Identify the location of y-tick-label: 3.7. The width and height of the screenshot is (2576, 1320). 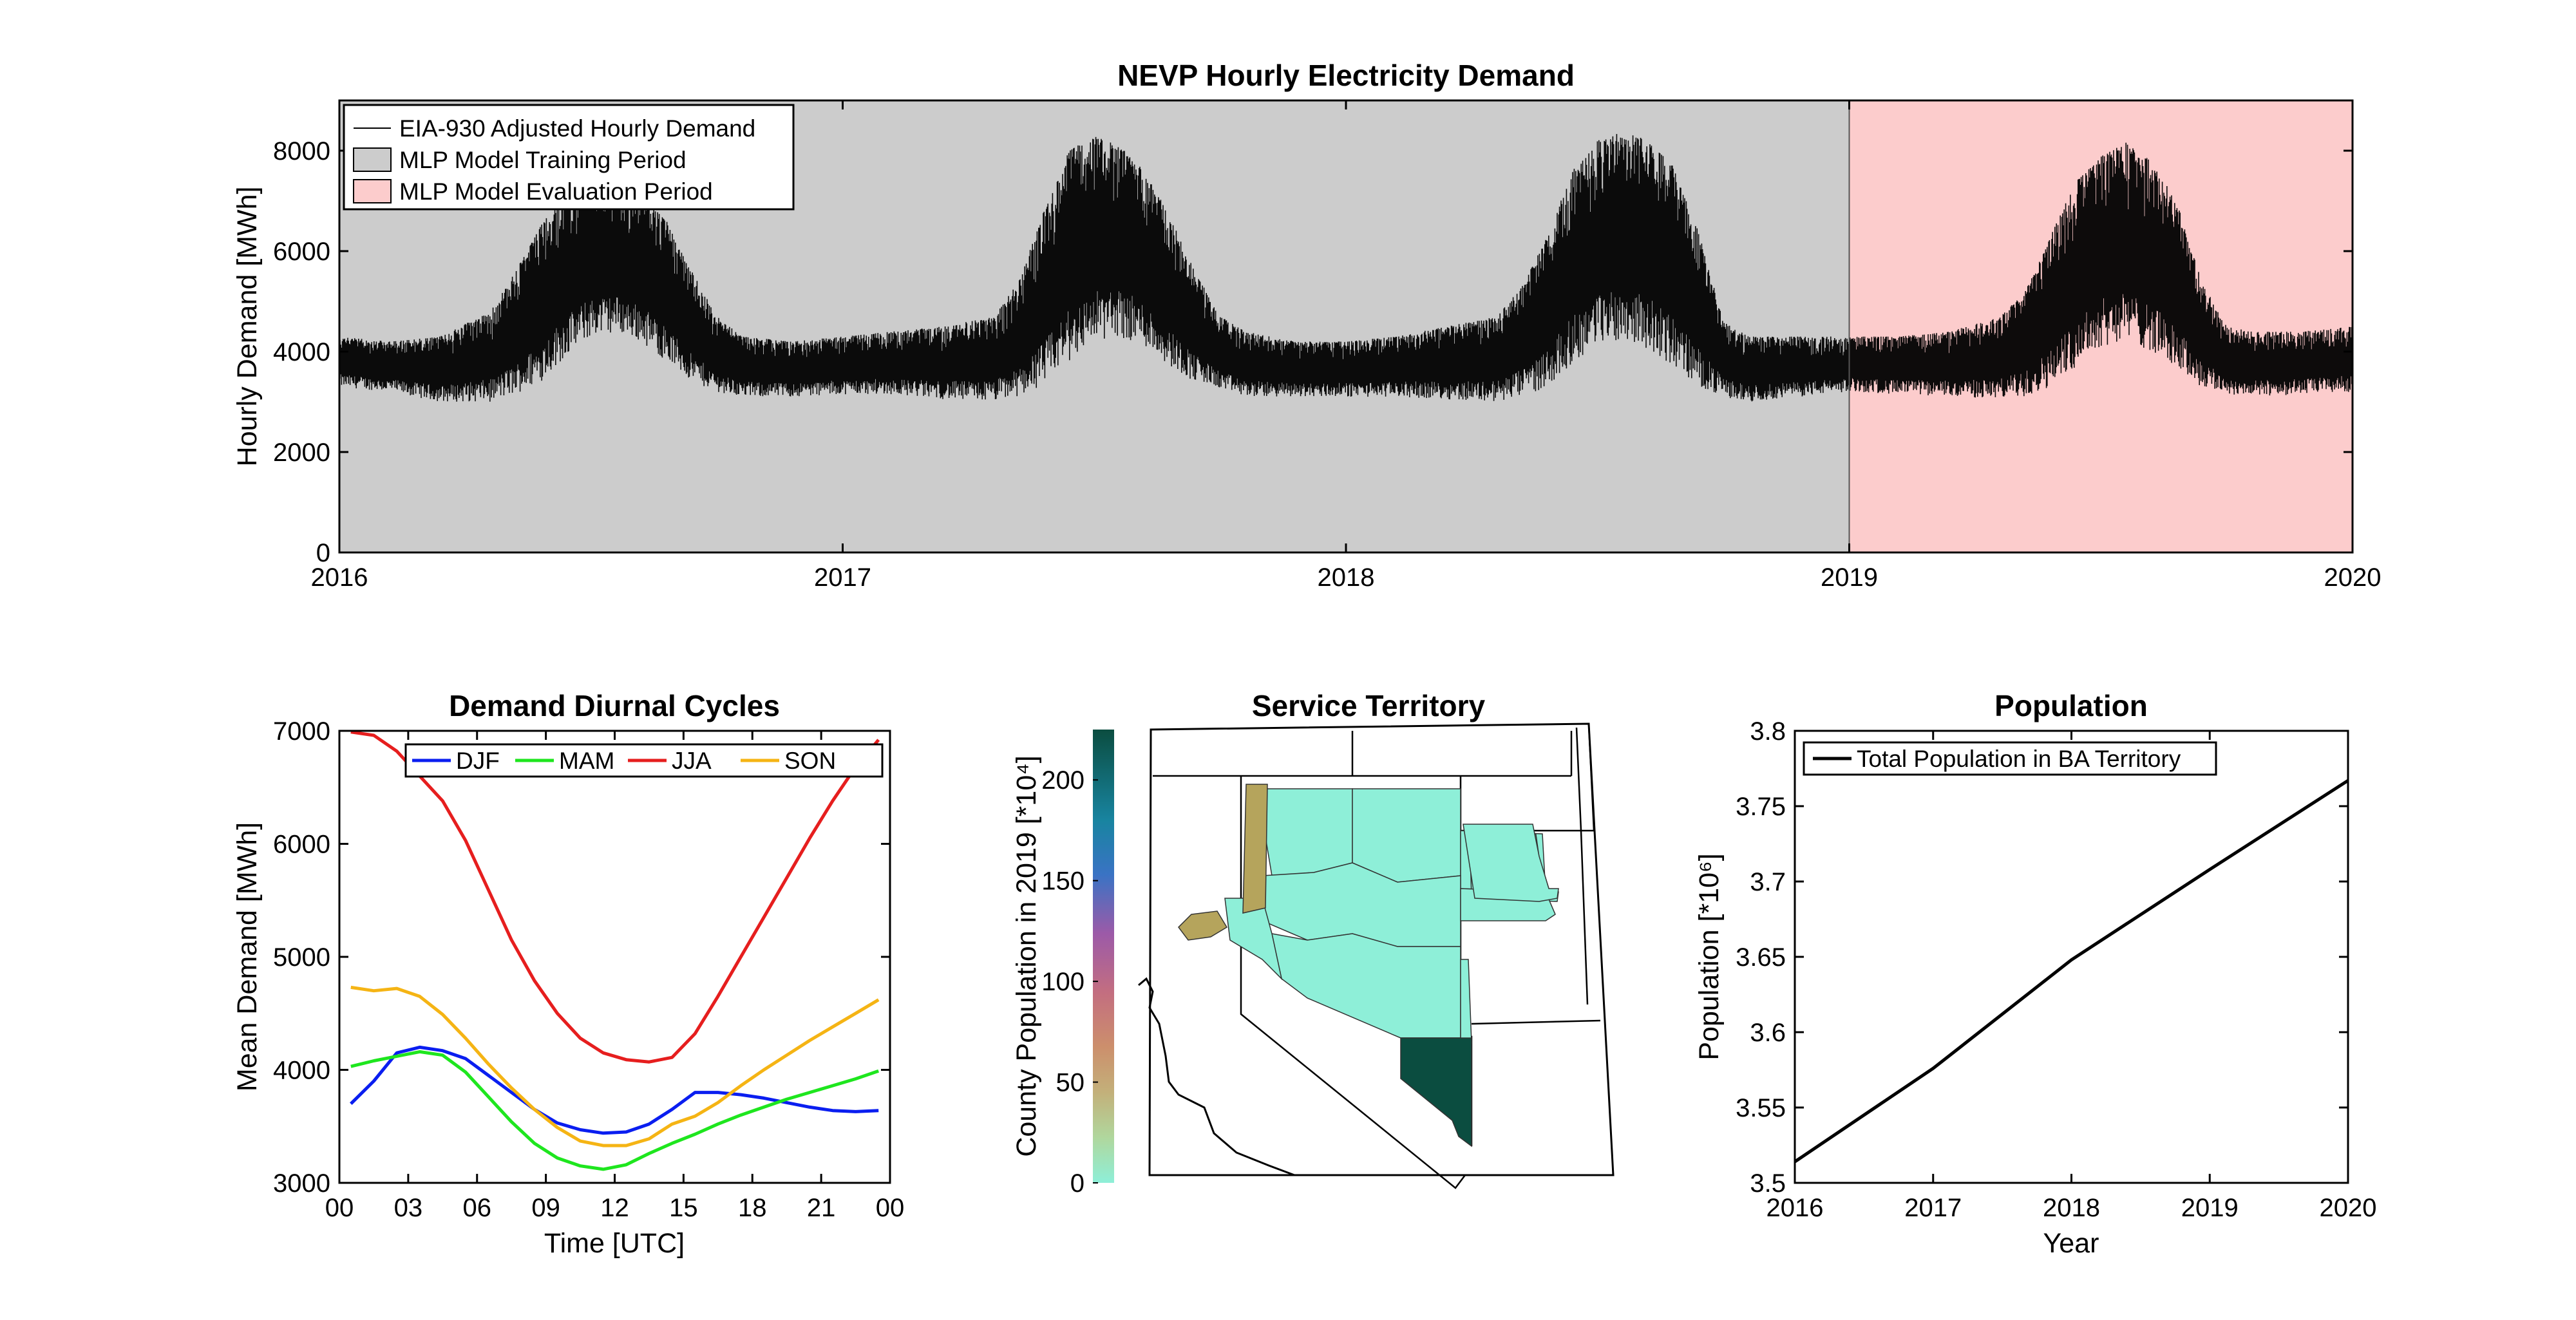
(1768, 882).